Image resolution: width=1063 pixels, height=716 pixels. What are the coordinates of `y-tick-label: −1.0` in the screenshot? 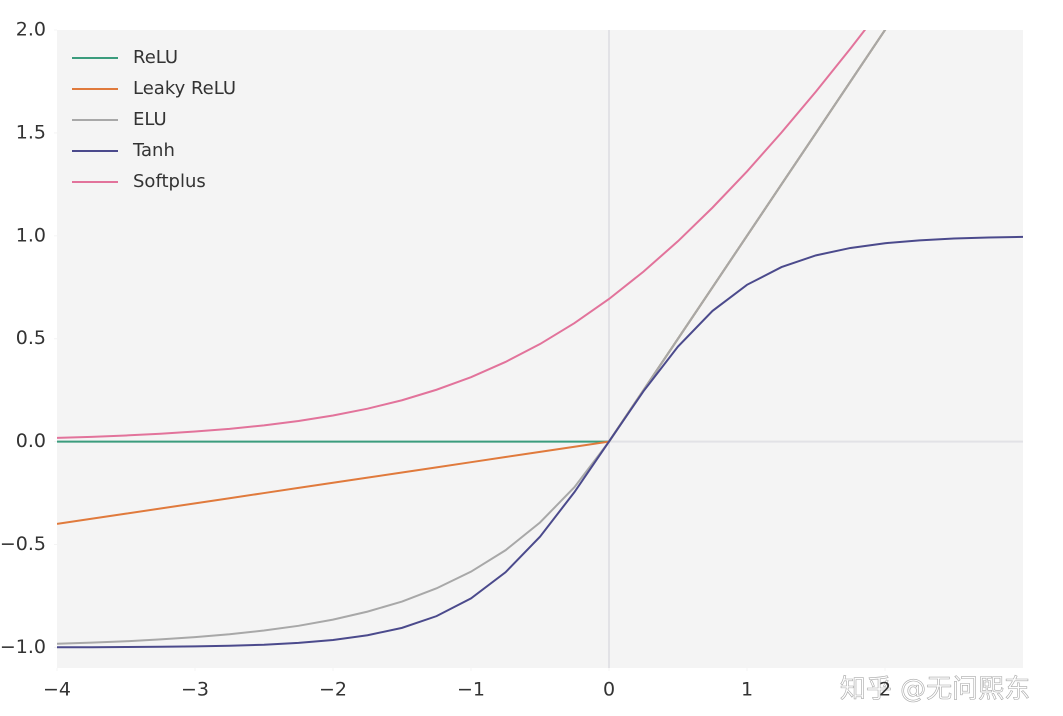 It's located at (23, 647).